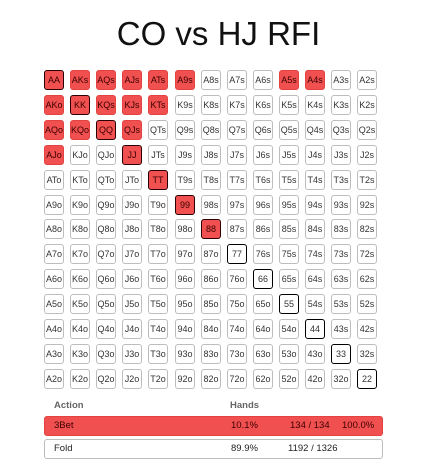 This screenshot has height=465, width=437. I want to click on hand-cell-j2o: J2o, so click(132, 379).